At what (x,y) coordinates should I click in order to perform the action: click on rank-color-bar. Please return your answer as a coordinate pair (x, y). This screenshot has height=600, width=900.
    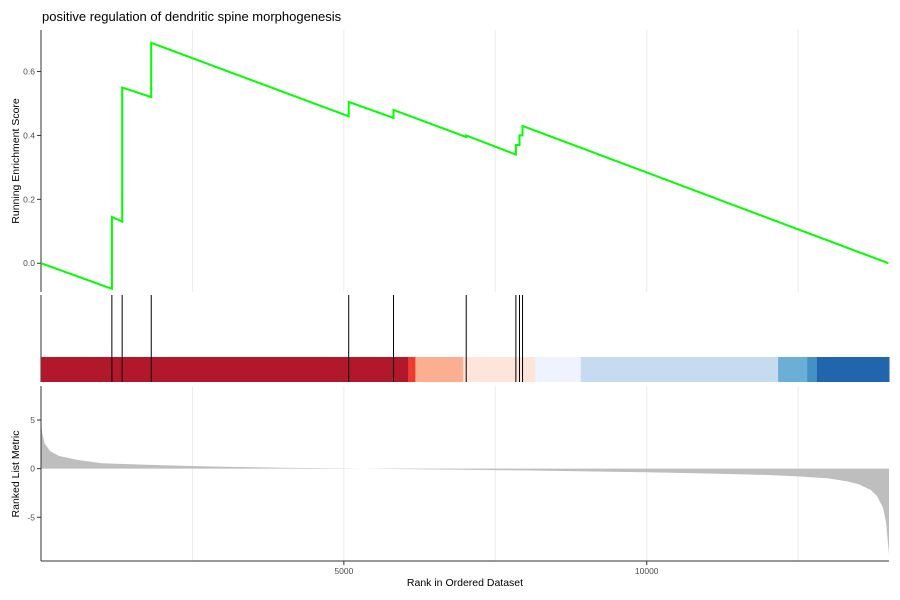
    Looking at the image, I should click on (465, 369).